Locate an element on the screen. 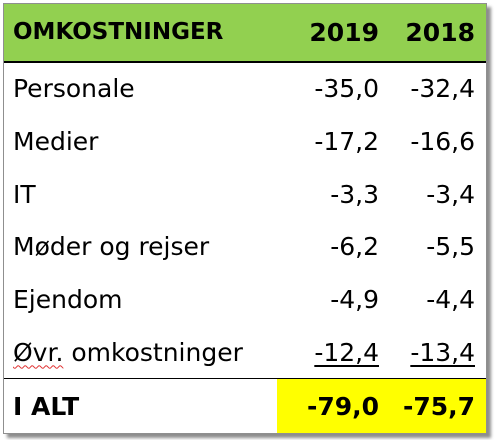  underlined-value: -13,4 is located at coordinates (442, 352).